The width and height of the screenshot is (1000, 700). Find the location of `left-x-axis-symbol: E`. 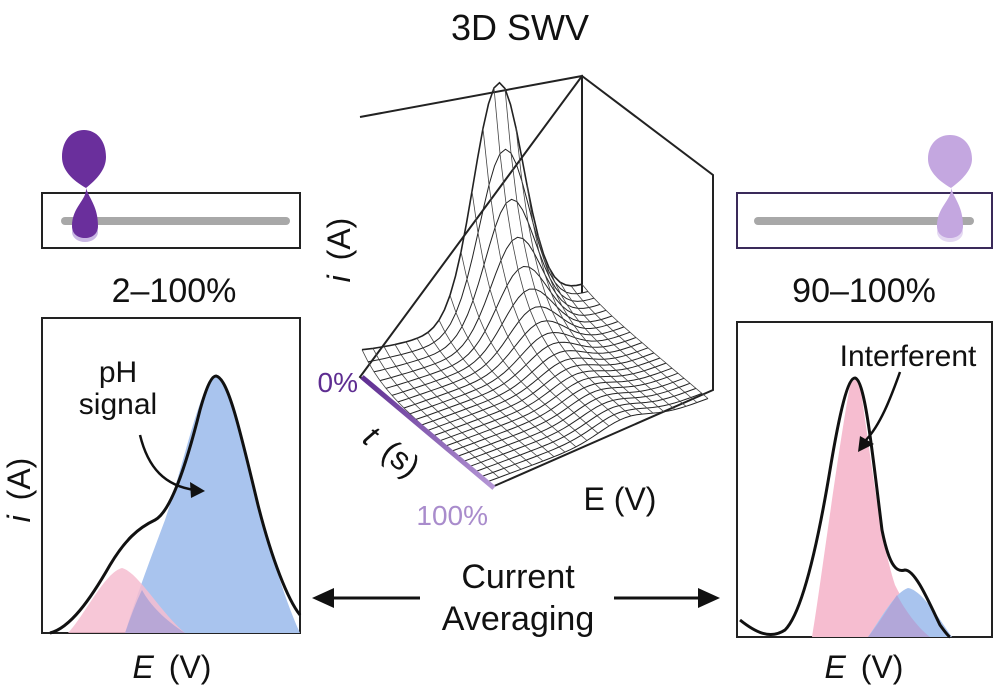

left-x-axis-symbol: E is located at coordinates (144, 667).